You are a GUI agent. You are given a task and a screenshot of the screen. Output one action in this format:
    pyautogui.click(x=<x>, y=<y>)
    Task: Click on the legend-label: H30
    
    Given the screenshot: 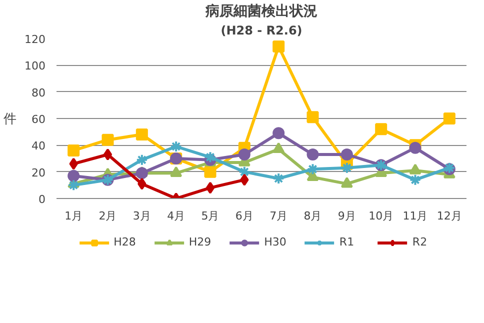 What is the action you would take?
    pyautogui.click(x=275, y=242)
    